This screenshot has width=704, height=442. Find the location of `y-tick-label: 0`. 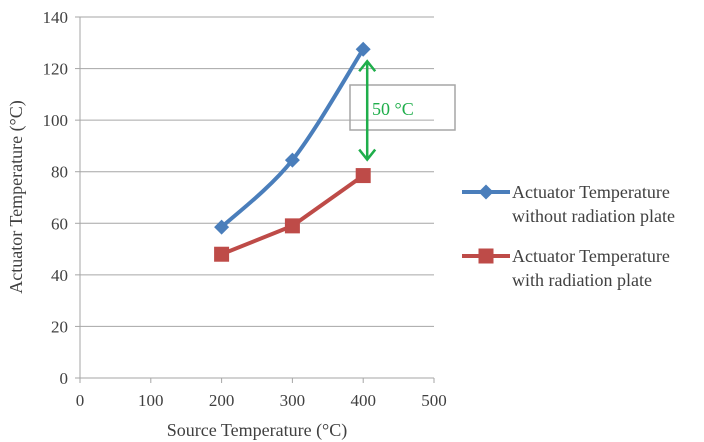

y-tick-label: 0 is located at coordinates (64, 378).